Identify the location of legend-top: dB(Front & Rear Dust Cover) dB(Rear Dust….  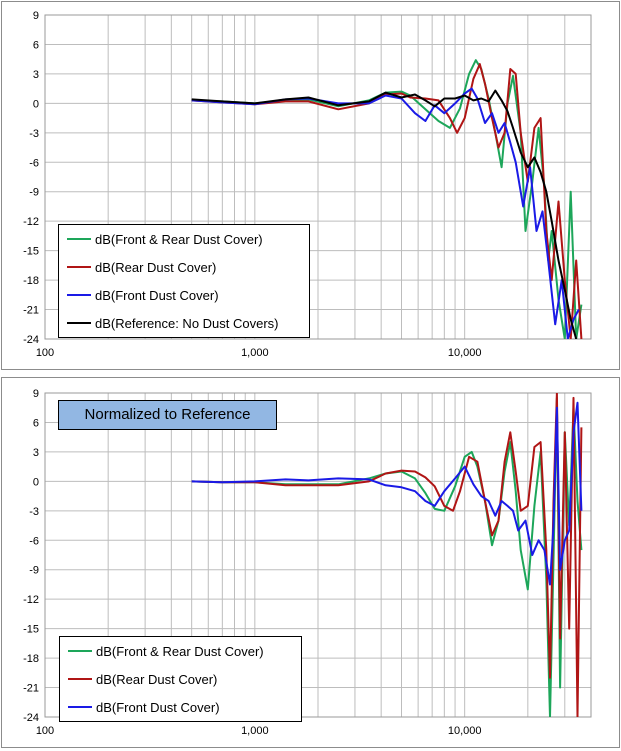
(184, 281).